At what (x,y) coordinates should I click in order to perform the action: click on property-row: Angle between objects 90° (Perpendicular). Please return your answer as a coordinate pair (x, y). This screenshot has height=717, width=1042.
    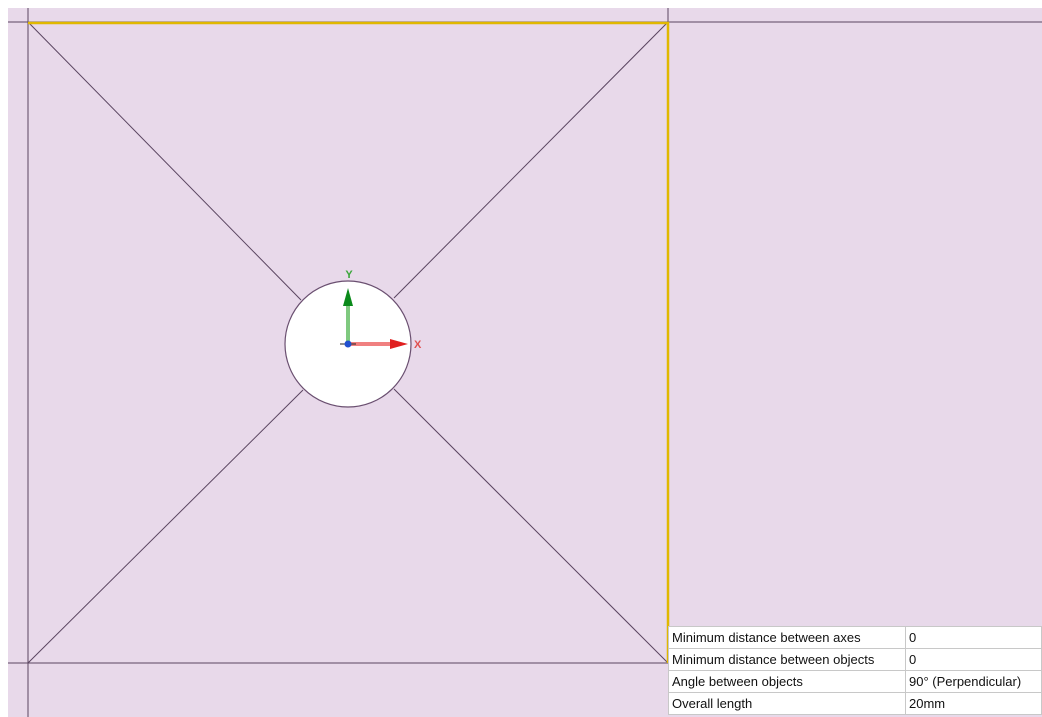
    Looking at the image, I should click on (855, 681).